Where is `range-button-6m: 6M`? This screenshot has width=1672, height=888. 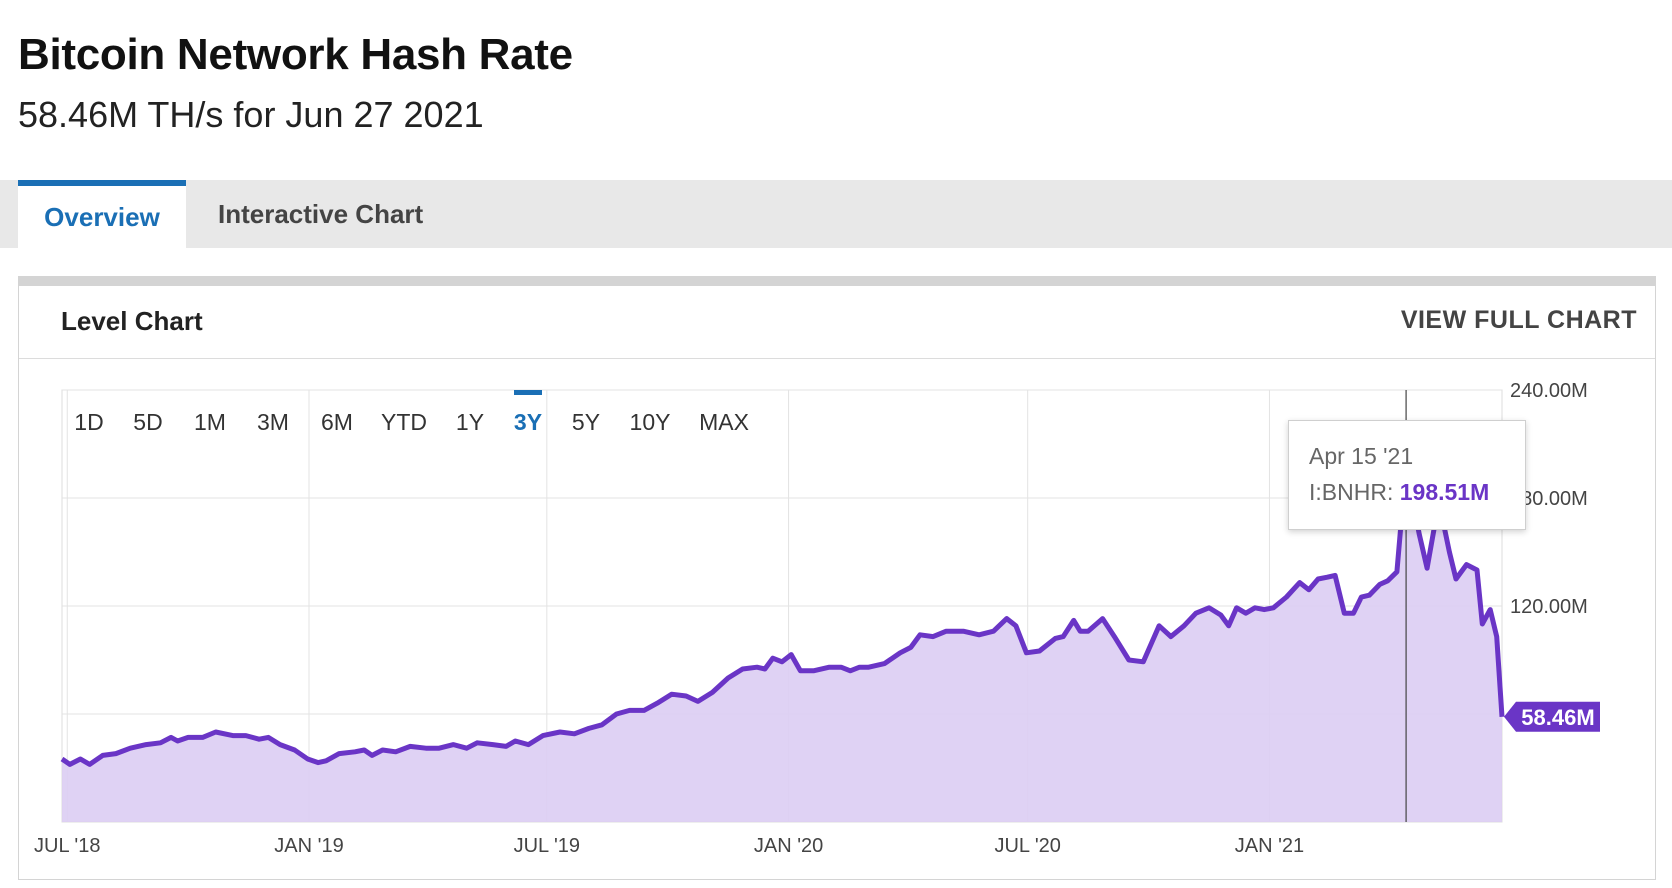 range-button-6m: 6M is located at coordinates (337, 422).